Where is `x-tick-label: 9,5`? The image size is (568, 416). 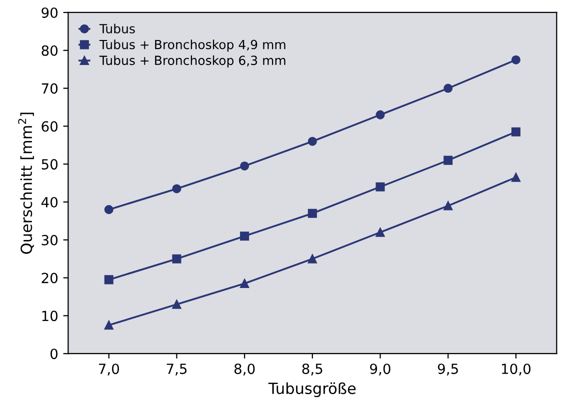
x-tick-label: 9,5 is located at coordinates (448, 370).